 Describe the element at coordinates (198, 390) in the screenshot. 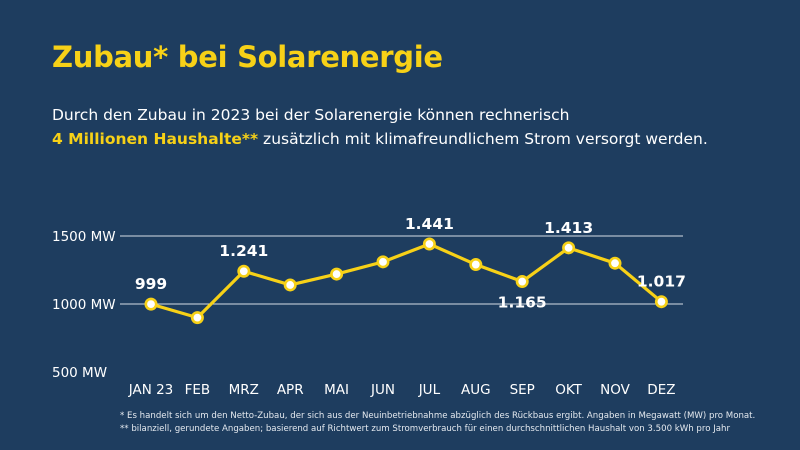

I see `x-tick-label-feb: FEB` at that location.